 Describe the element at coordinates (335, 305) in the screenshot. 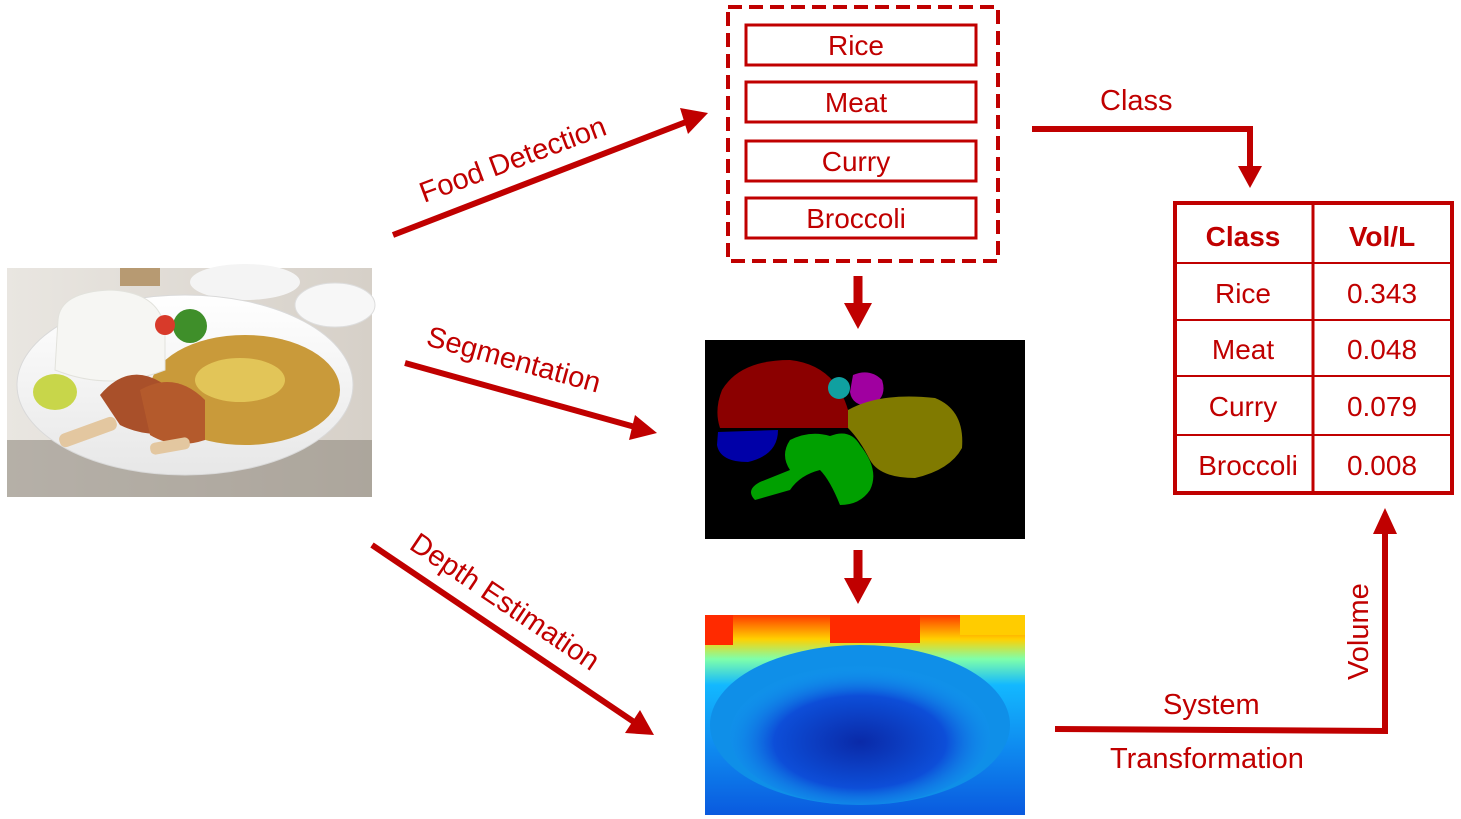

I see `photo-saucer` at that location.